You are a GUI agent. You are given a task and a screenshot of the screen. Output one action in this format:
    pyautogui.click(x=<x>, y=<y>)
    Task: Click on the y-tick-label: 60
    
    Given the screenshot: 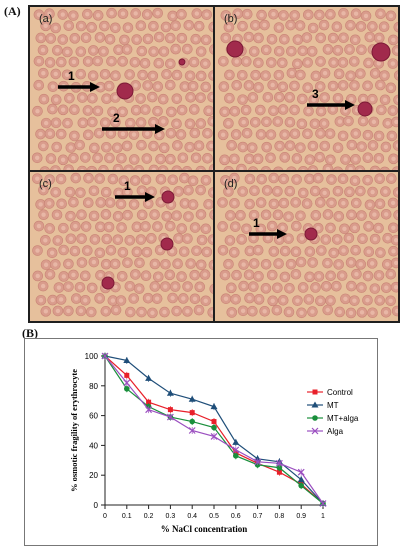 What is the action you would take?
    pyautogui.click(x=93, y=416)
    